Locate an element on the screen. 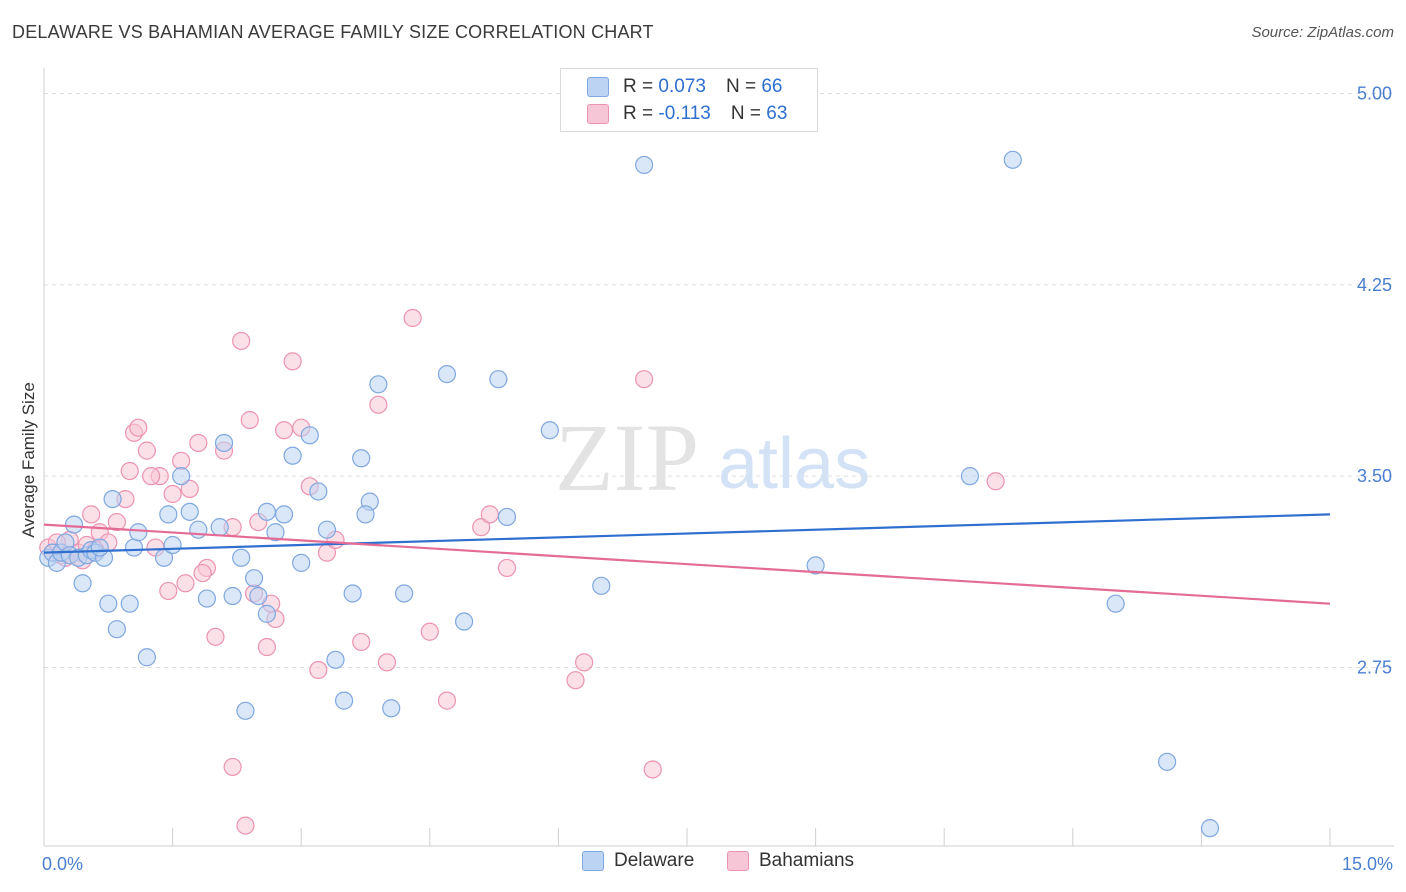 The height and width of the screenshot is (892, 1406). stats-legend: R = 0.073 N = 66 R = -0.113 N = 63 is located at coordinates (689, 100).